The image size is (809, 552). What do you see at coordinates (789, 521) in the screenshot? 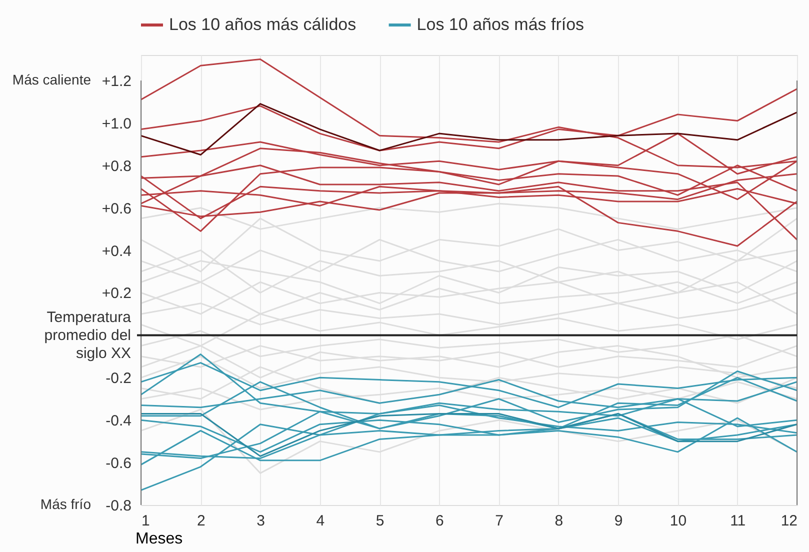
I see `x-tick-label: 12` at bounding box center [789, 521].